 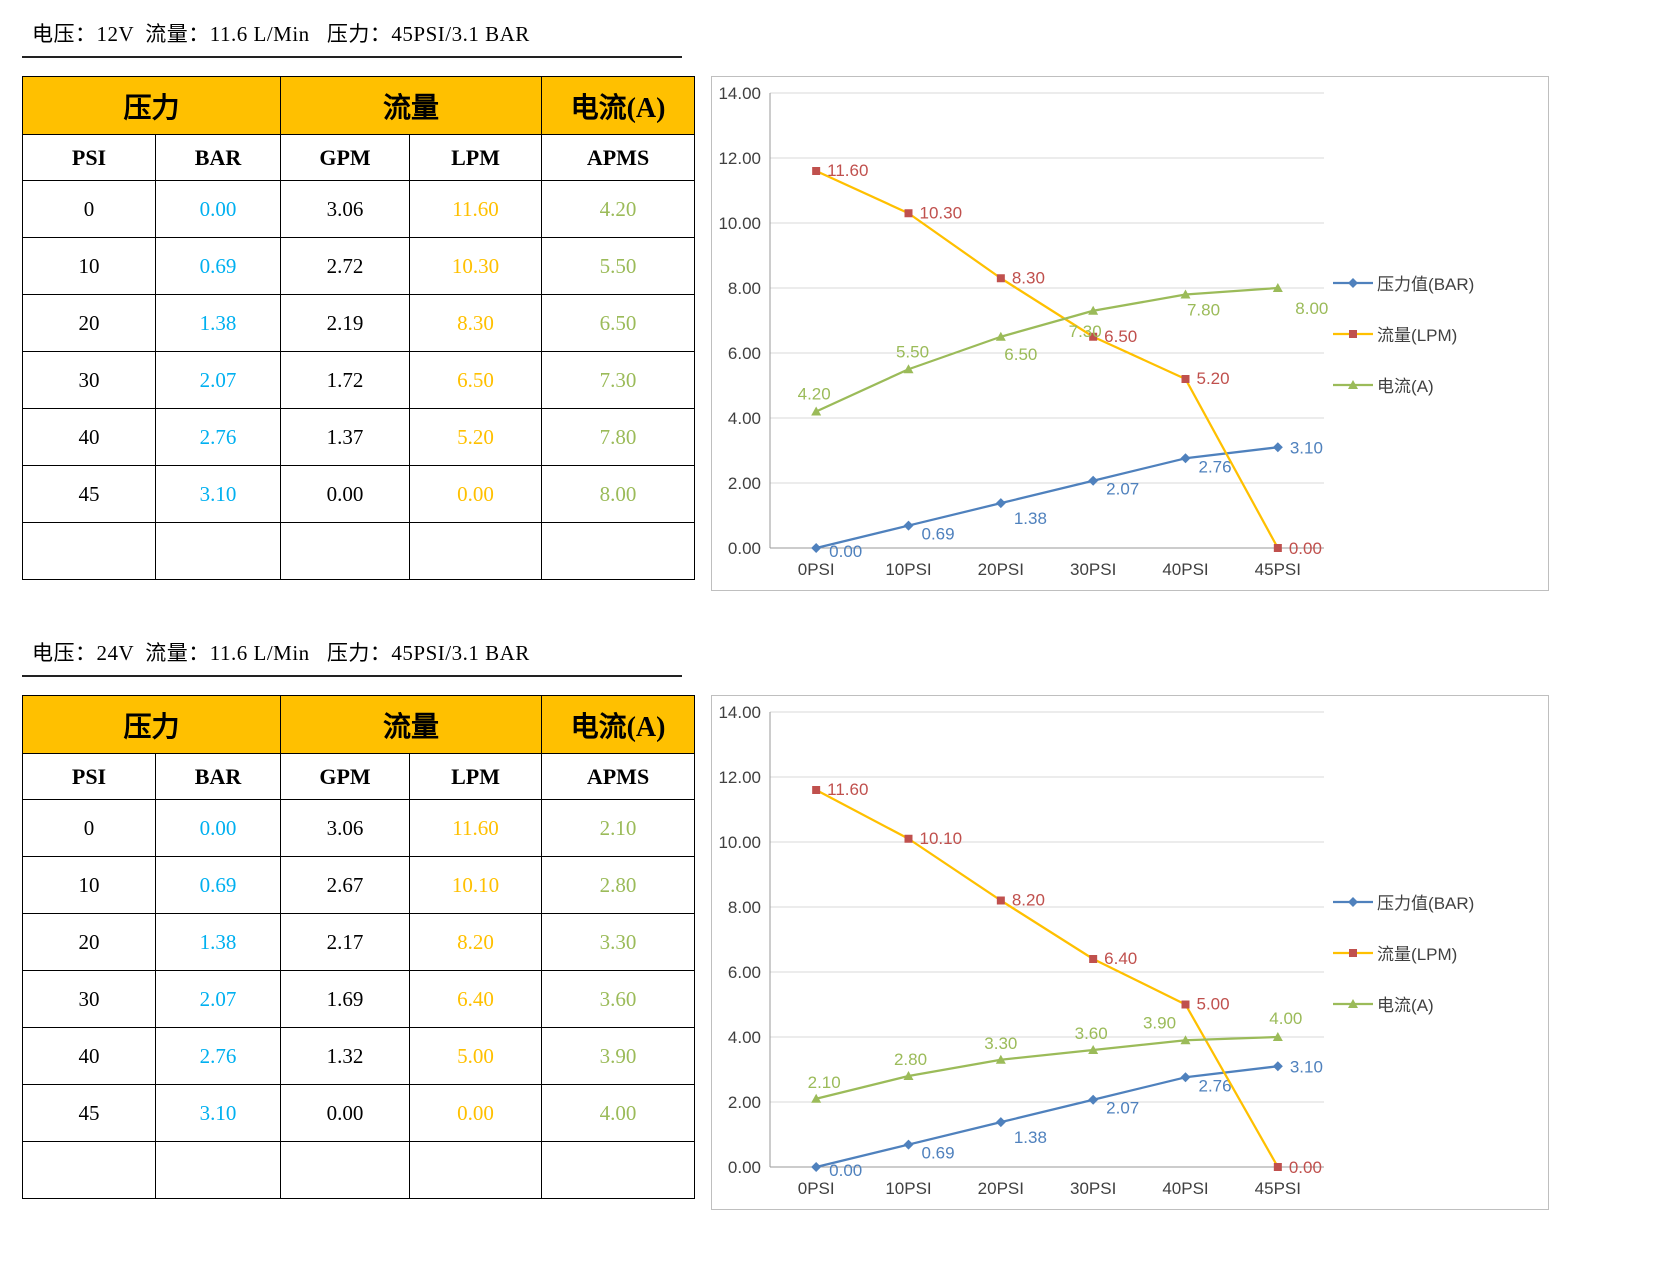 What do you see at coordinates (1215, 1085) in the screenshot?
I see `data-label: 2.76` at bounding box center [1215, 1085].